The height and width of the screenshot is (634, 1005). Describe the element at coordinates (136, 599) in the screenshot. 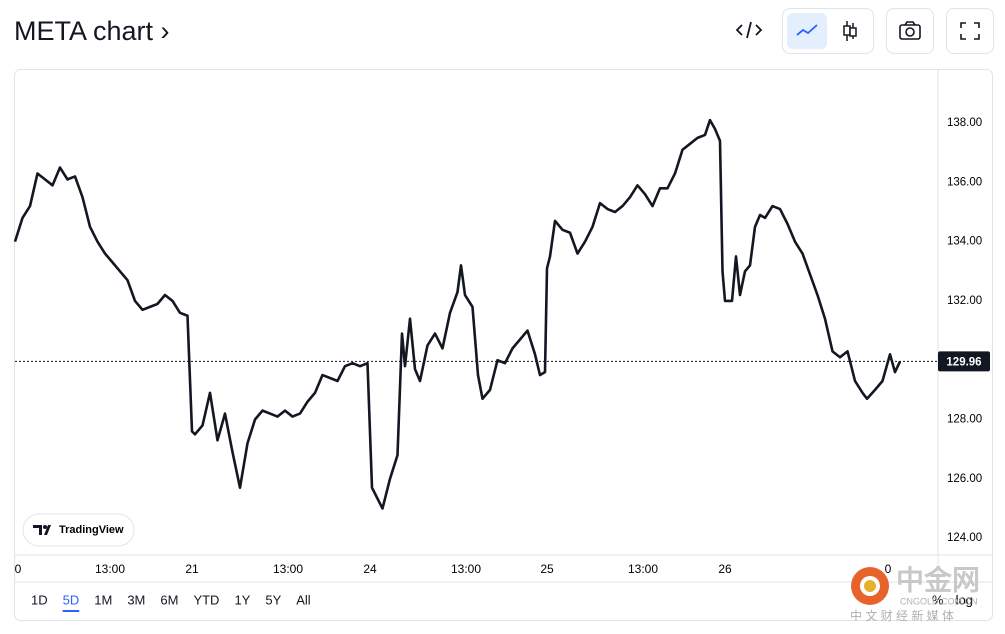

I see `range-button: 3M` at that location.